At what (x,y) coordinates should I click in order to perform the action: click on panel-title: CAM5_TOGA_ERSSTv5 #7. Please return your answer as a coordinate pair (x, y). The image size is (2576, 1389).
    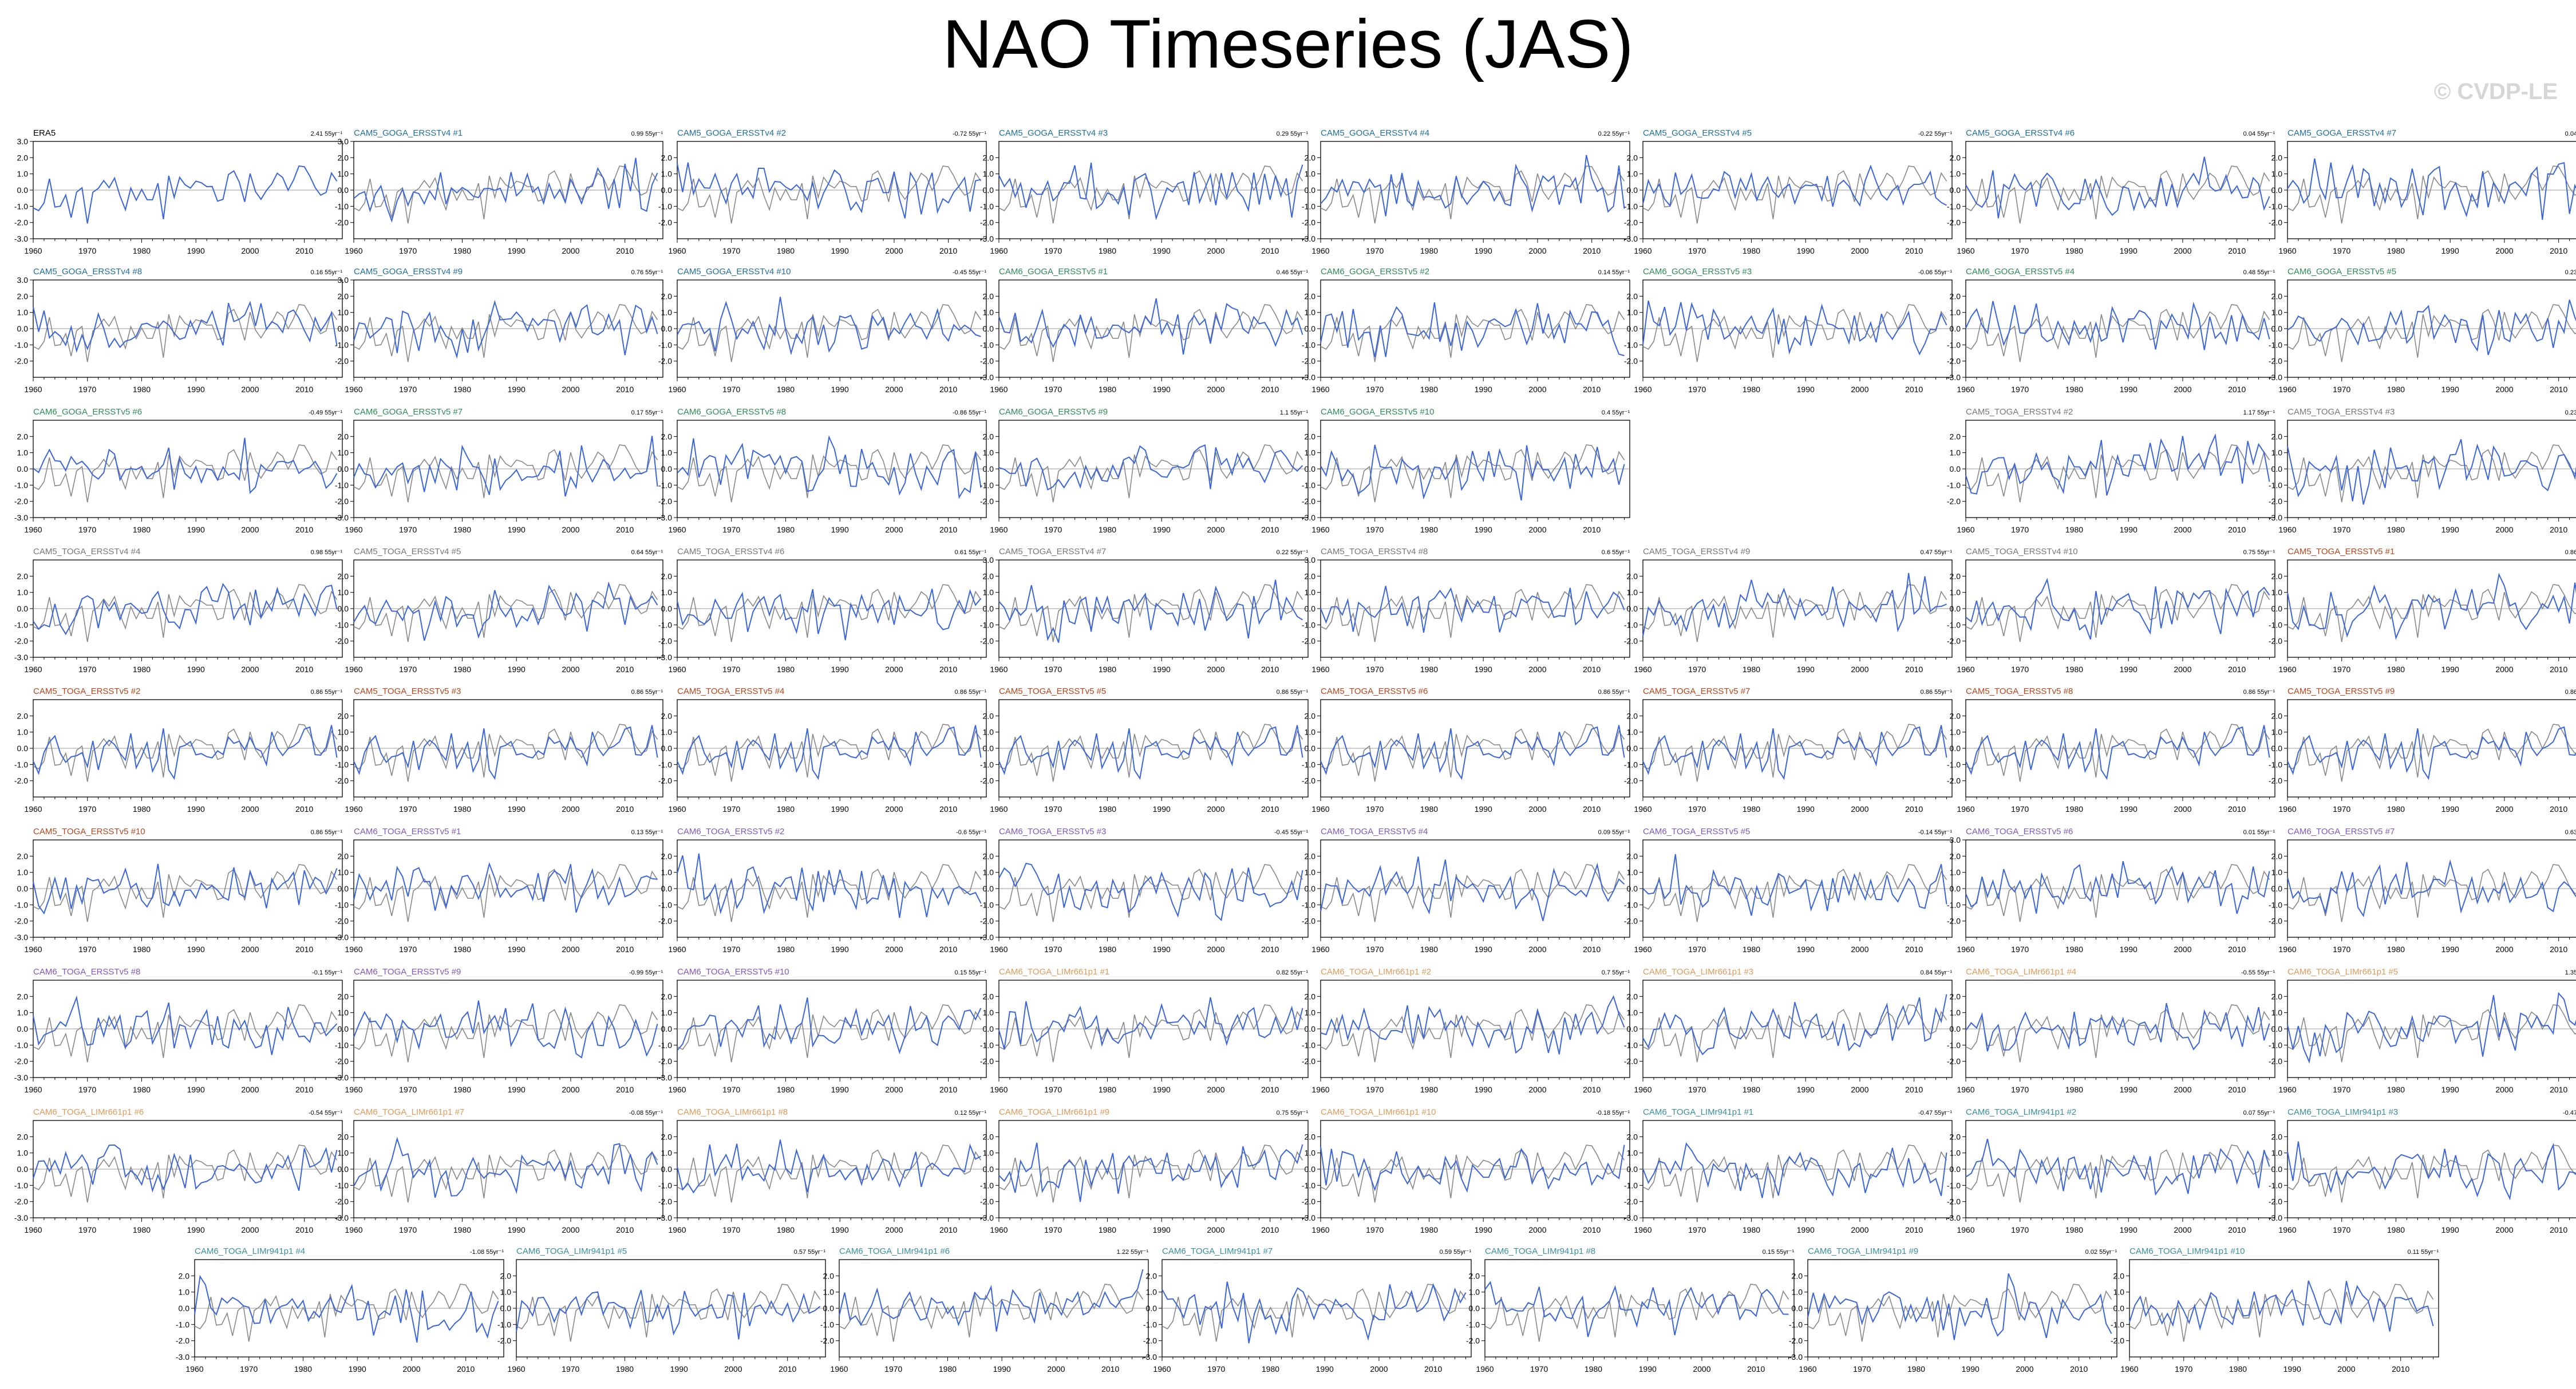
    Looking at the image, I should click on (1696, 691).